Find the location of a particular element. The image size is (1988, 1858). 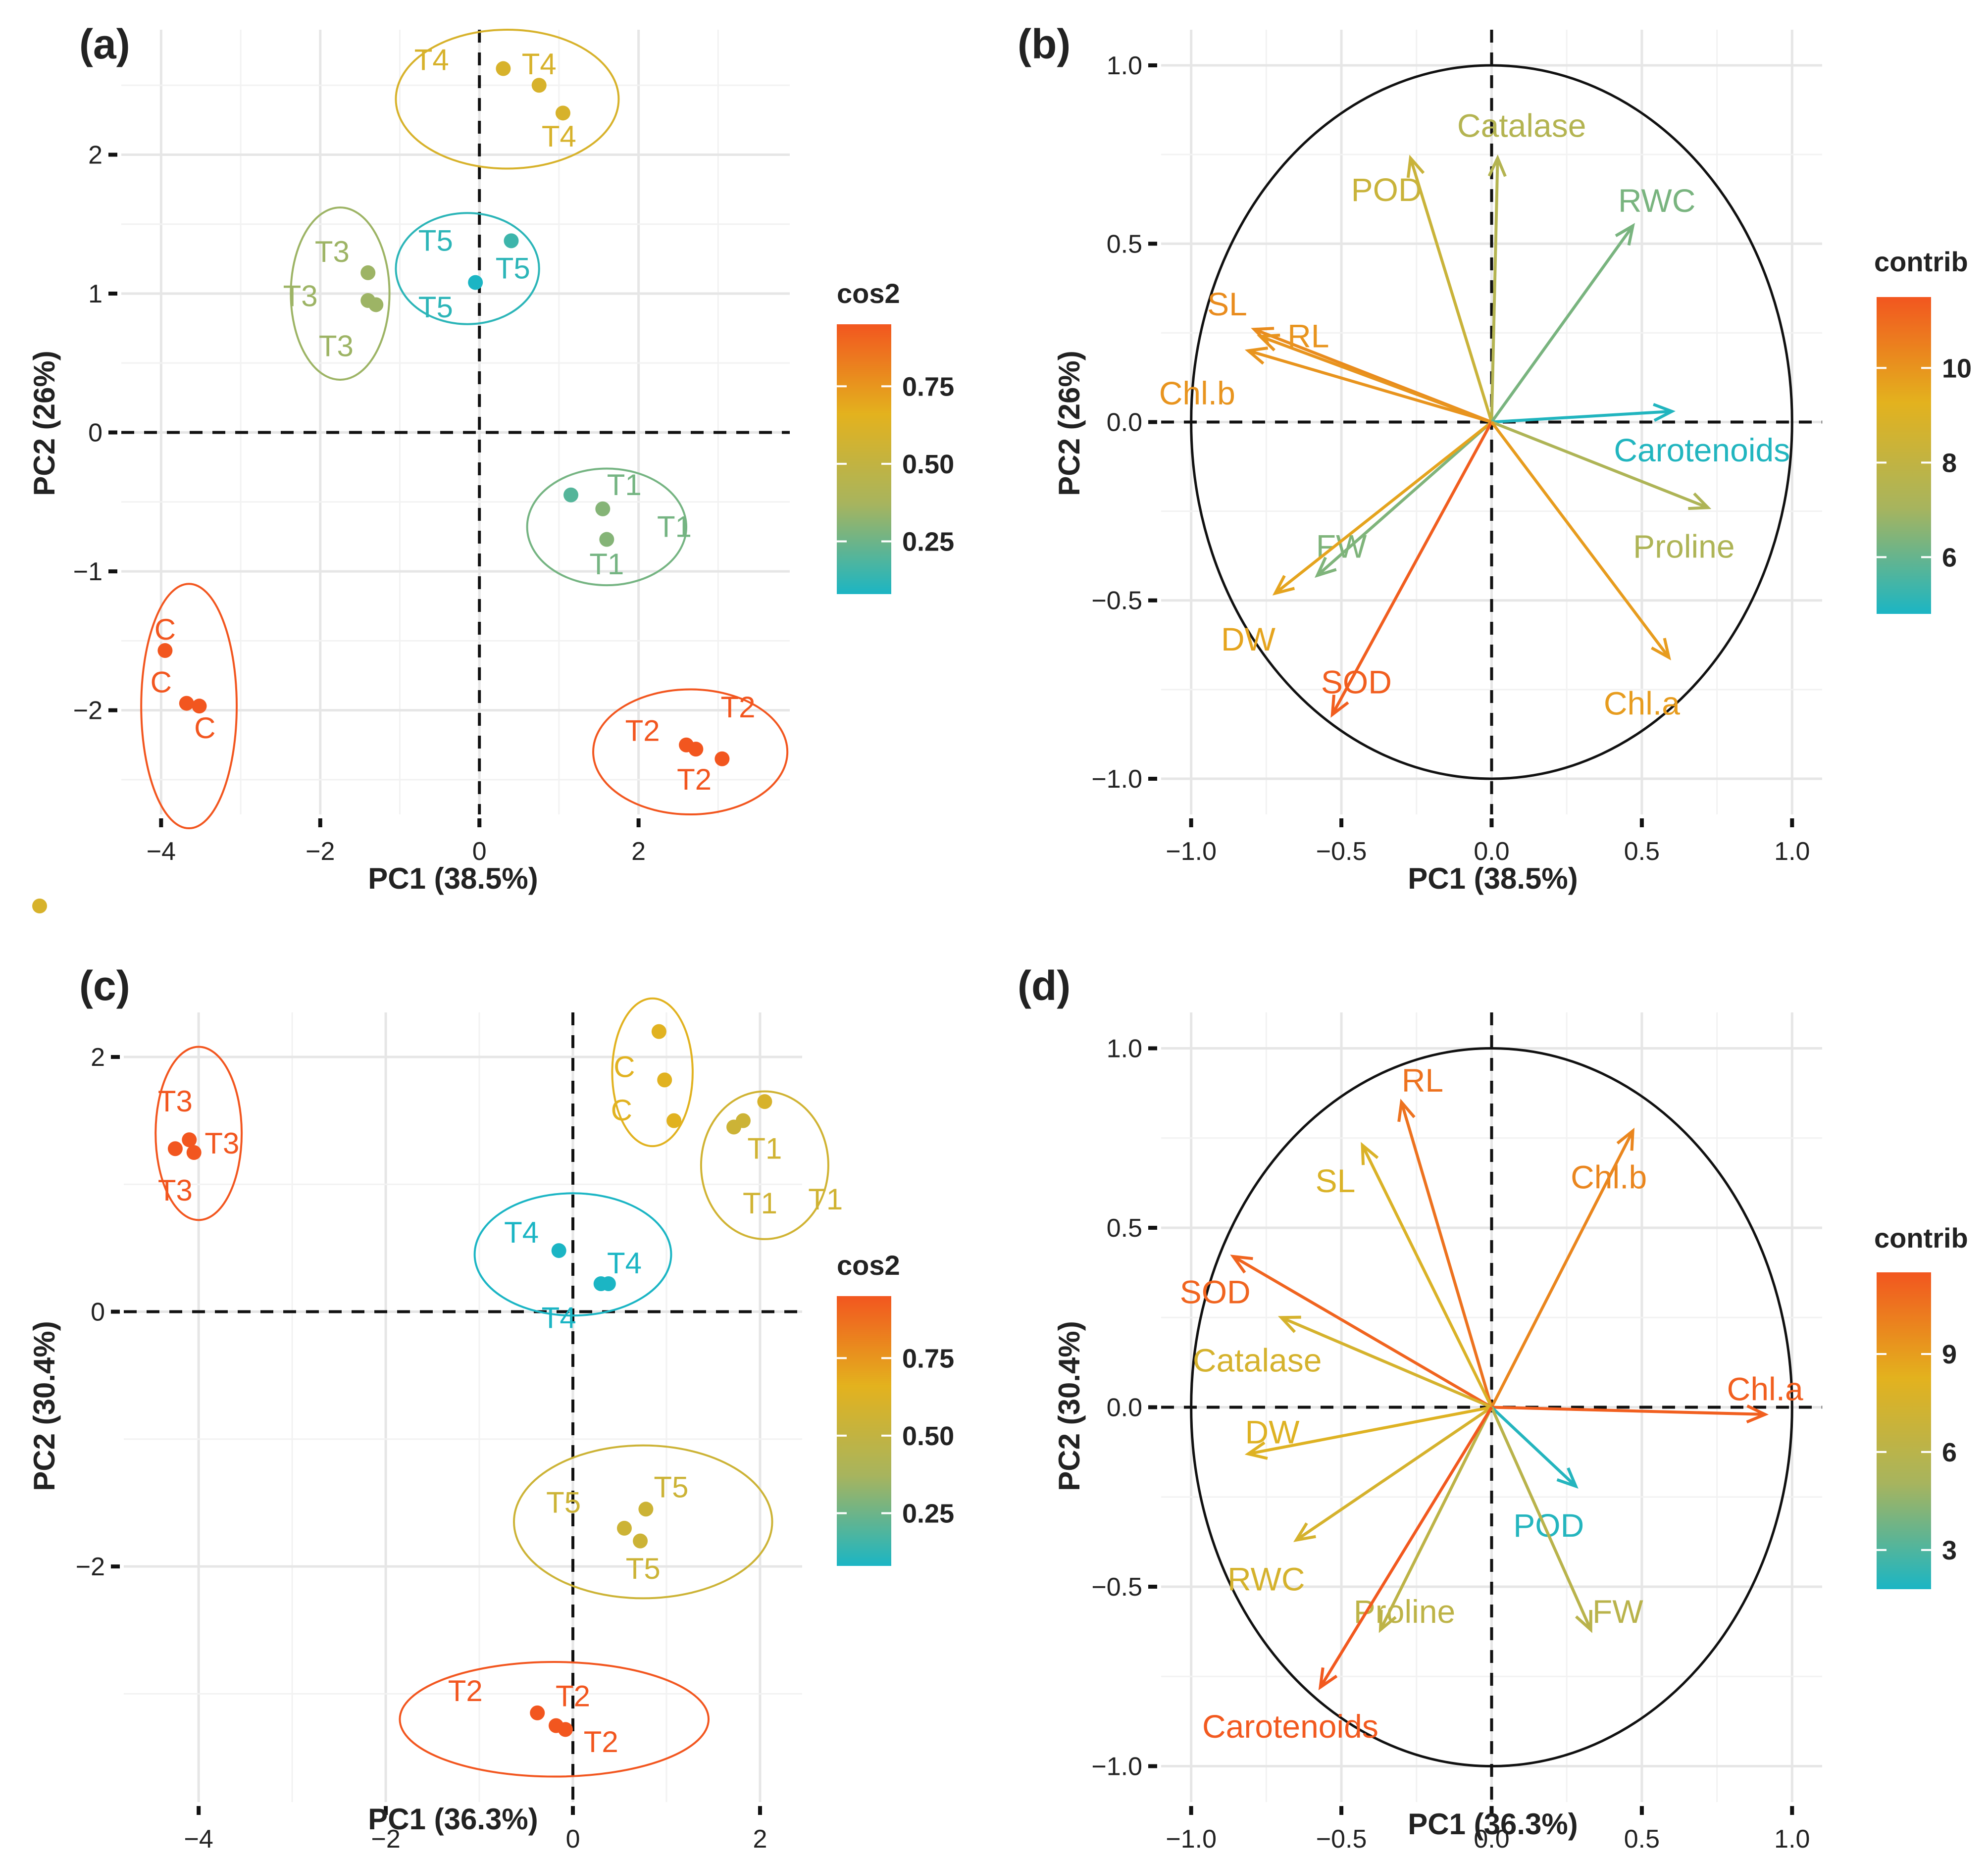

variable-label: RWC is located at coordinates (1657, 200).